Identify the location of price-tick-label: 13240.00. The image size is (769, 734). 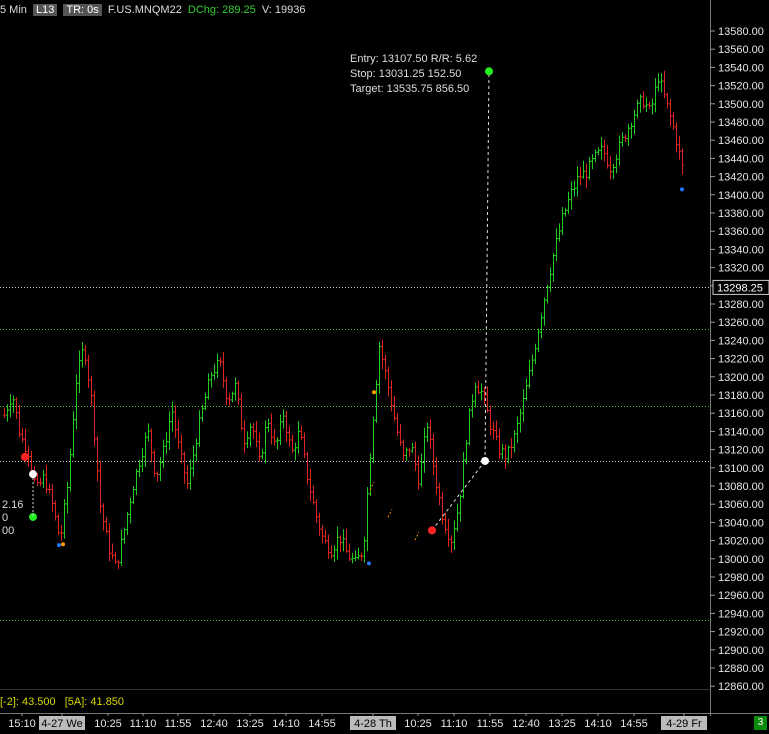
(741, 341).